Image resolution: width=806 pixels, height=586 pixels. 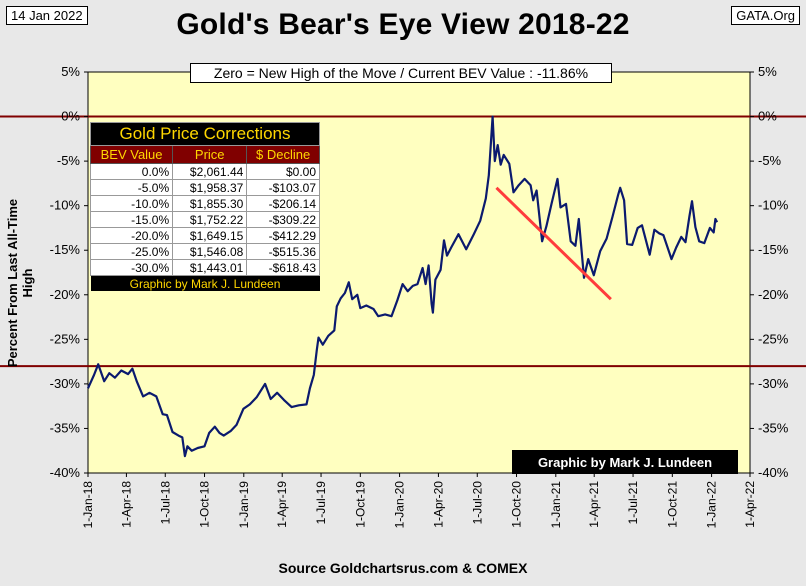 What do you see at coordinates (205, 504) in the screenshot?
I see `x-tick-label: 1-Oct-18` at bounding box center [205, 504].